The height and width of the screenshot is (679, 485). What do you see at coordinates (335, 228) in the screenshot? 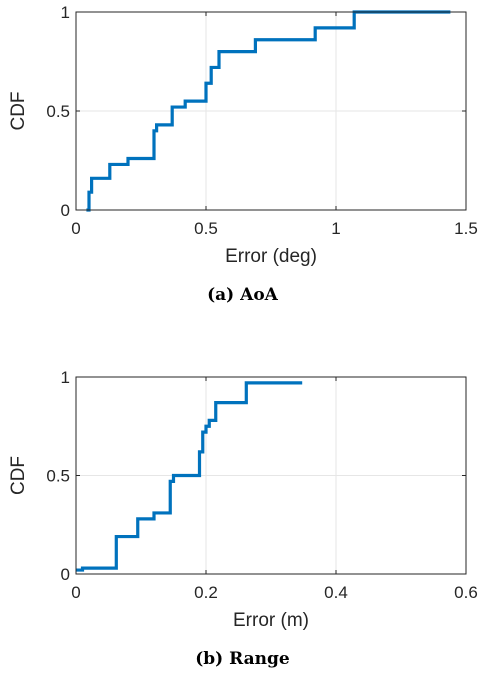
I see `x-tick-label: 1` at bounding box center [335, 228].